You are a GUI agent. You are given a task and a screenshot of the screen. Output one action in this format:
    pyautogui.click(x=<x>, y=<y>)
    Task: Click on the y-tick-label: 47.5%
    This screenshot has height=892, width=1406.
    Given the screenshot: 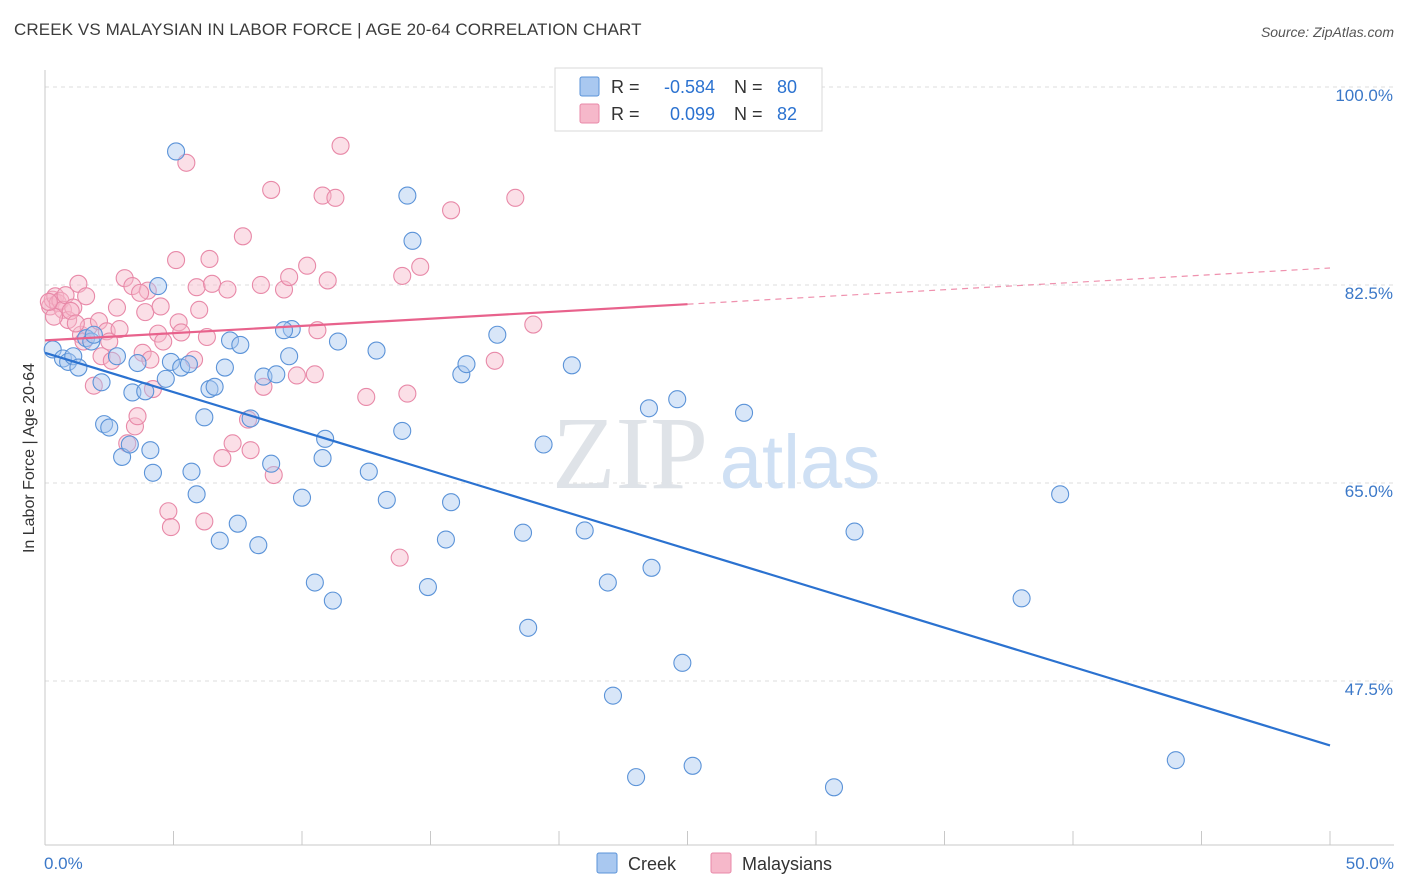 What is the action you would take?
    pyautogui.click(x=1369, y=689)
    